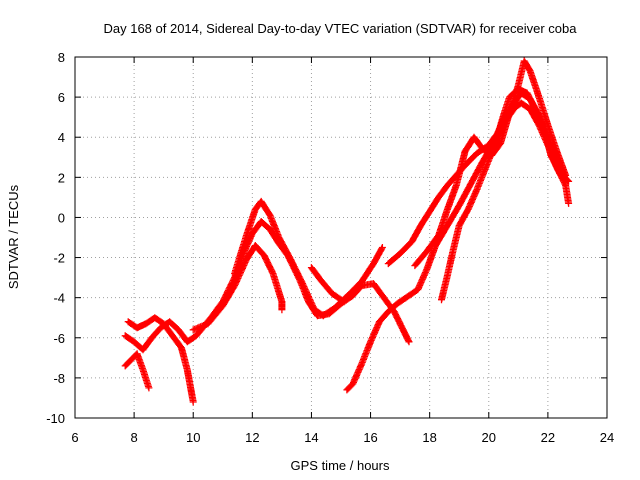 The width and height of the screenshot is (640, 480). What do you see at coordinates (61, 217) in the screenshot?
I see `y-tick-label: 0` at bounding box center [61, 217].